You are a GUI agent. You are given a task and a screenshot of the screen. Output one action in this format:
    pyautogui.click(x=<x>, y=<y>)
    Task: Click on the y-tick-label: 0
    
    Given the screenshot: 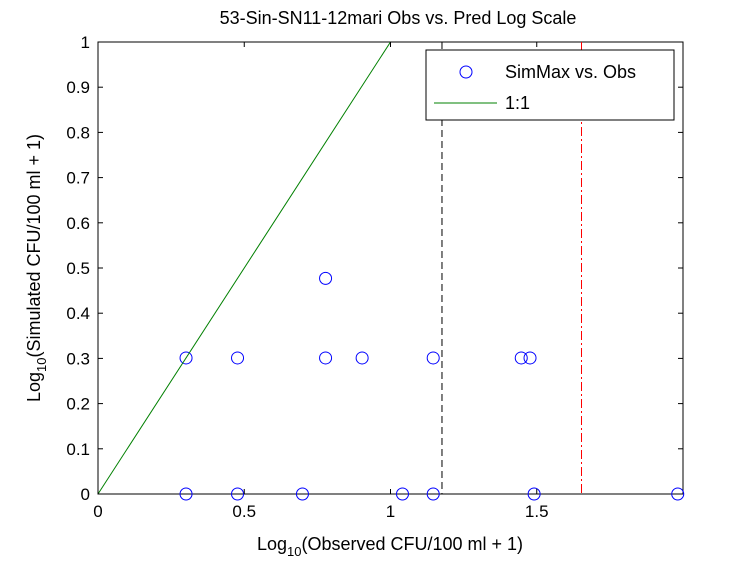 What is the action you would take?
    pyautogui.click(x=85, y=494)
    